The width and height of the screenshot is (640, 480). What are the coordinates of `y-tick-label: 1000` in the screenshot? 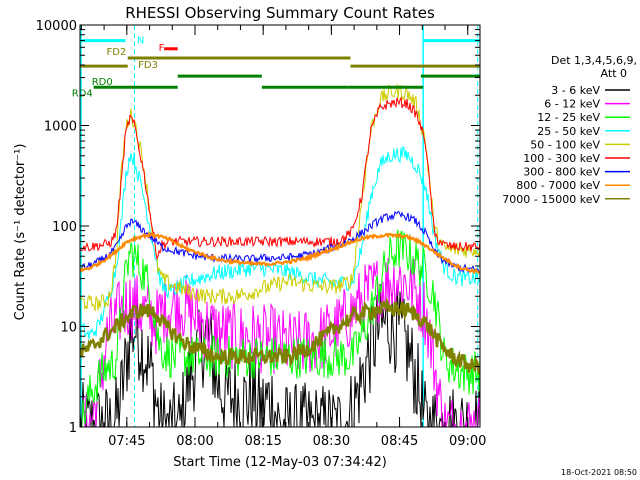 It's located at (60, 127).